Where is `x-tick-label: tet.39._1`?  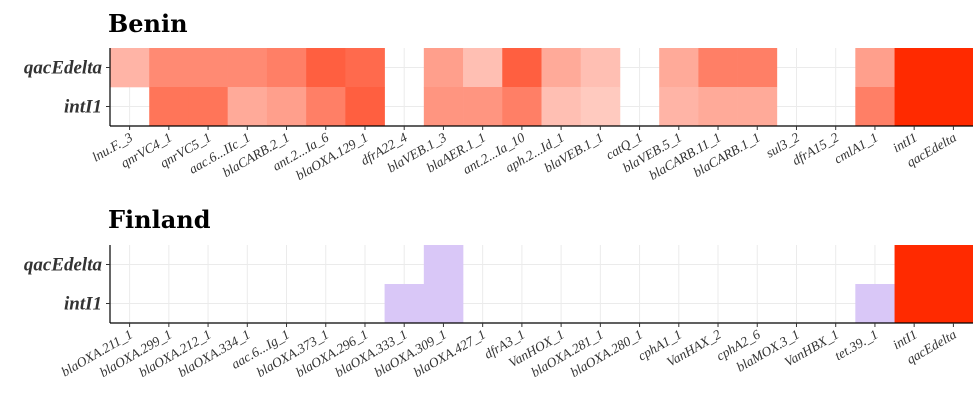
x-tick-label: tet.39._1 is located at coordinates (856, 345).